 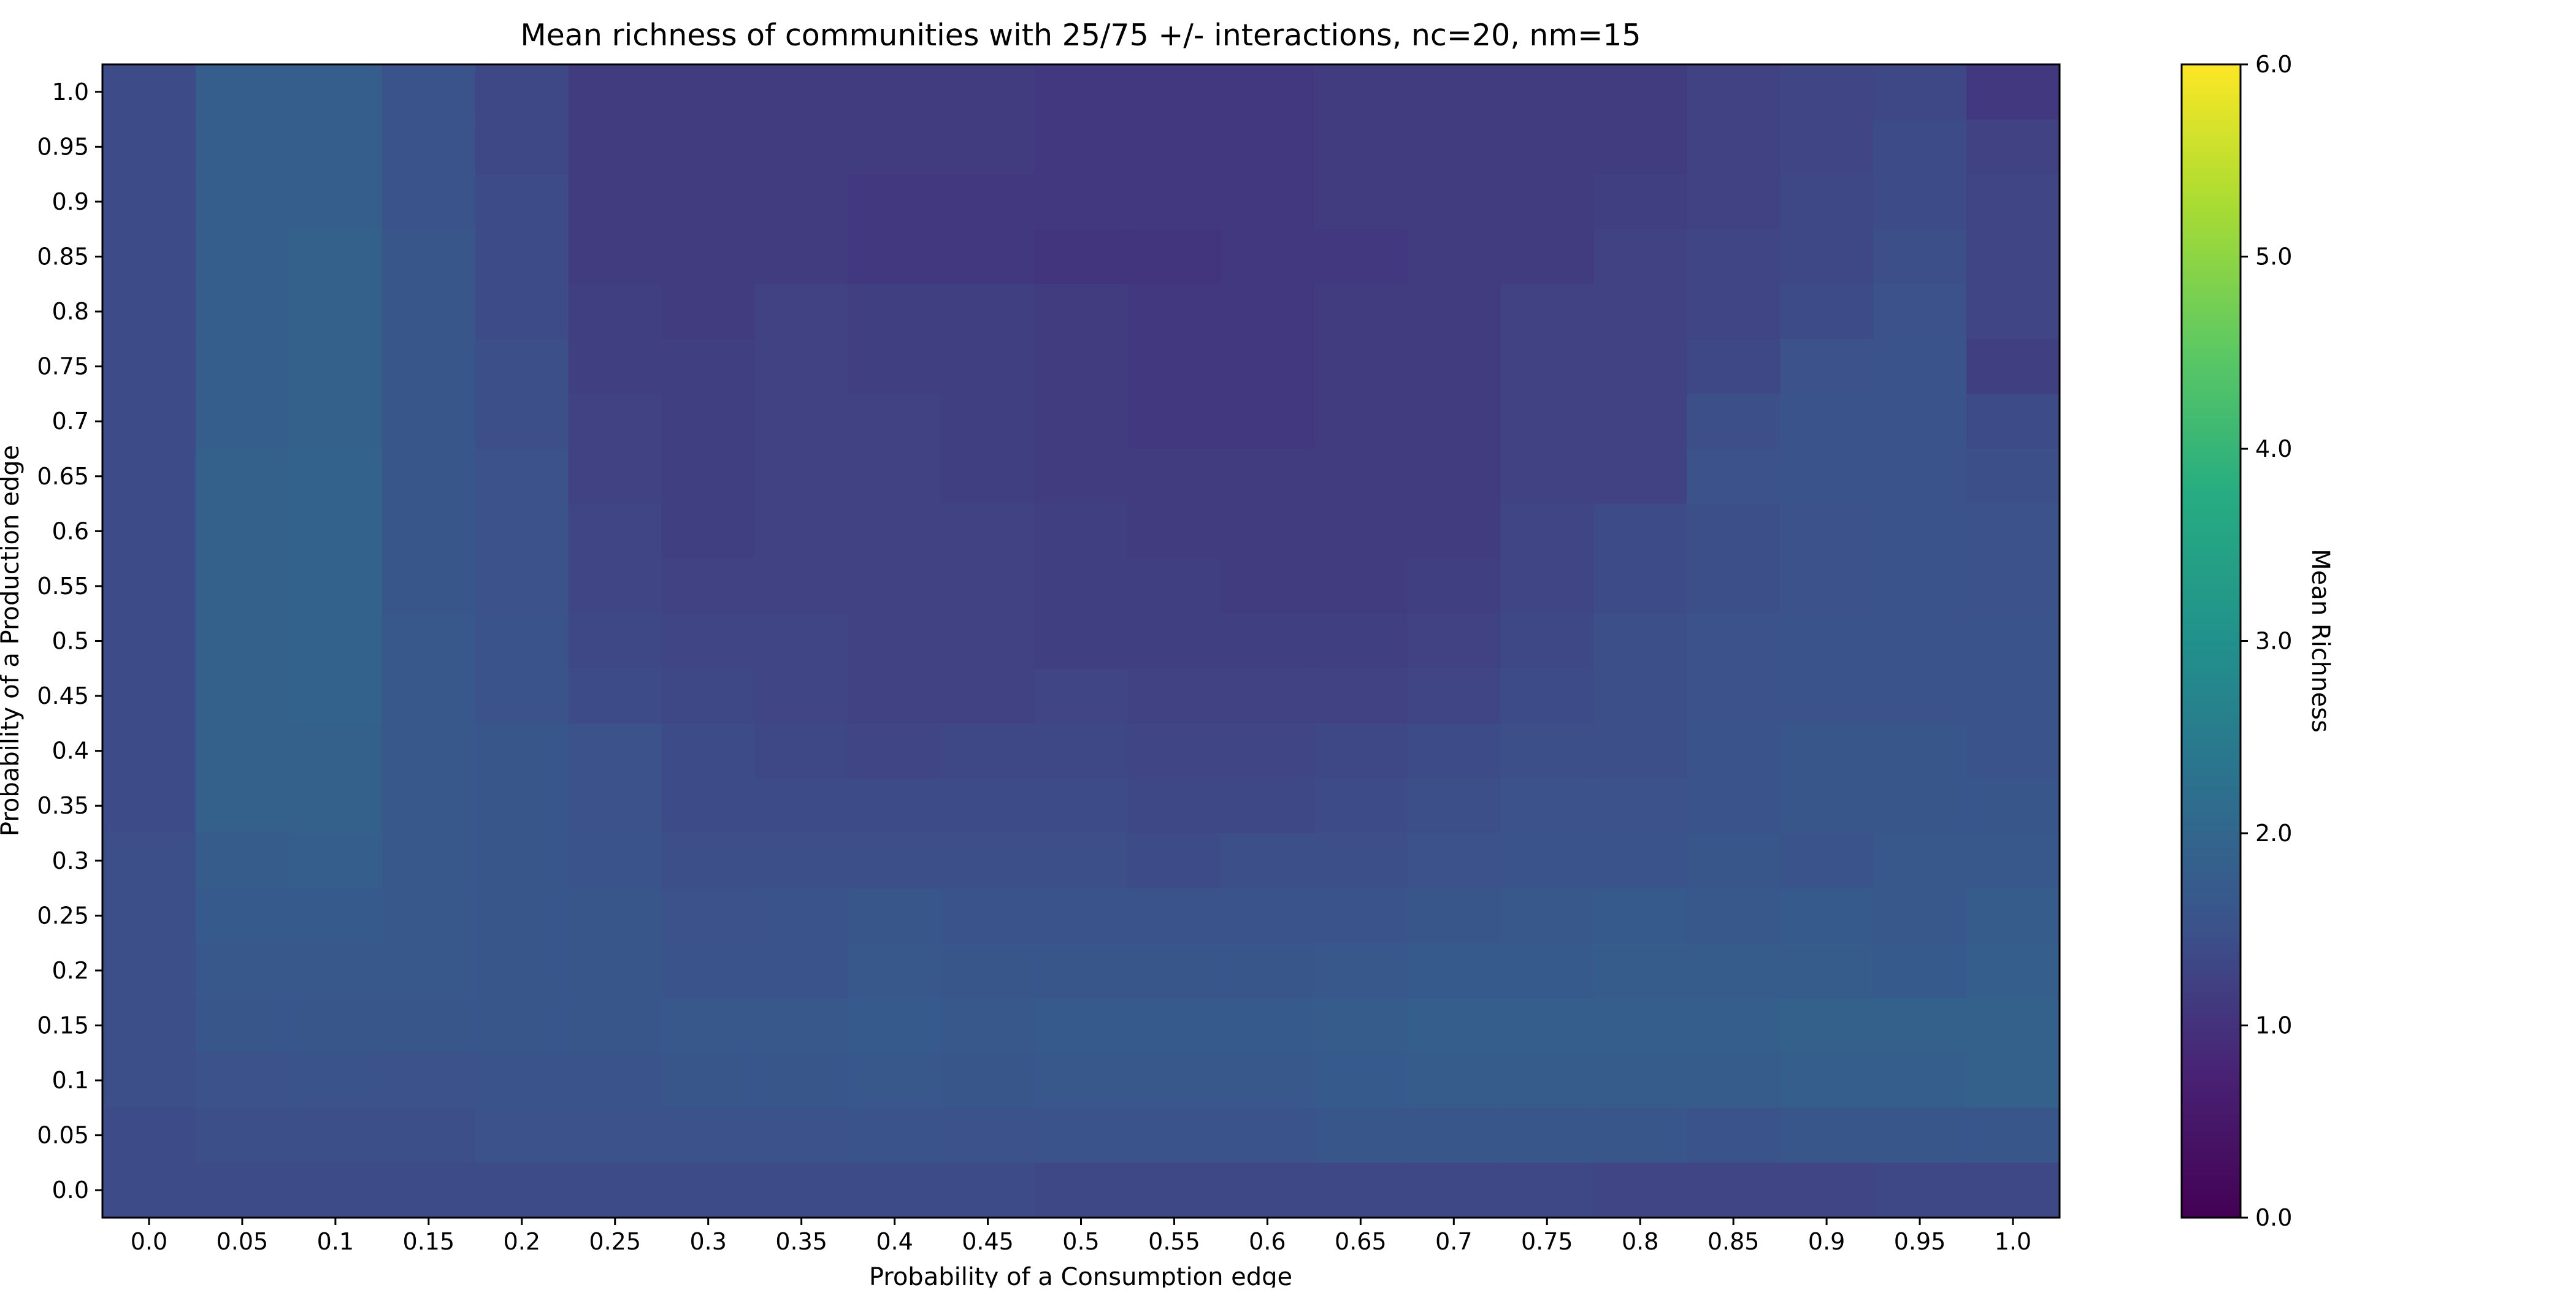 I want to click on y-tick-label: 0.95, so click(x=63, y=146).